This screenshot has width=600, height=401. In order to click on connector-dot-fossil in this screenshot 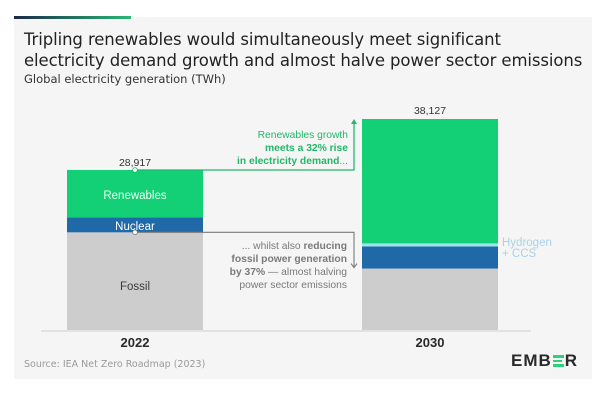, I will do `click(135, 232)`.